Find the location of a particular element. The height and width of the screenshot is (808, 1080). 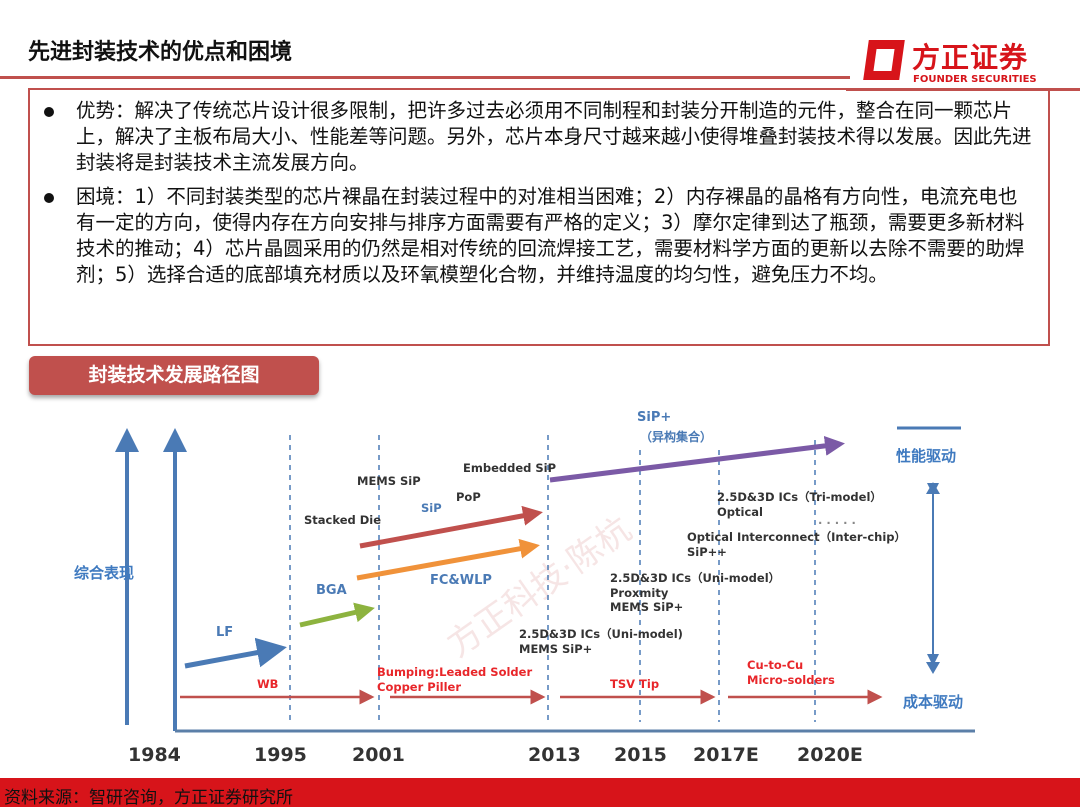

label-micro-solders: Micro-solders is located at coordinates (791, 680).